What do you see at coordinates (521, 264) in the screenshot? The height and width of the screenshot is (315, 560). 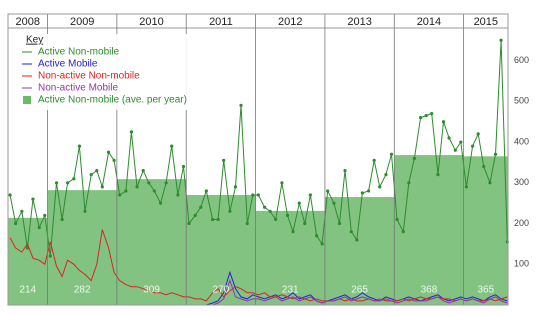 I see `y-tick-label: 100` at bounding box center [521, 264].